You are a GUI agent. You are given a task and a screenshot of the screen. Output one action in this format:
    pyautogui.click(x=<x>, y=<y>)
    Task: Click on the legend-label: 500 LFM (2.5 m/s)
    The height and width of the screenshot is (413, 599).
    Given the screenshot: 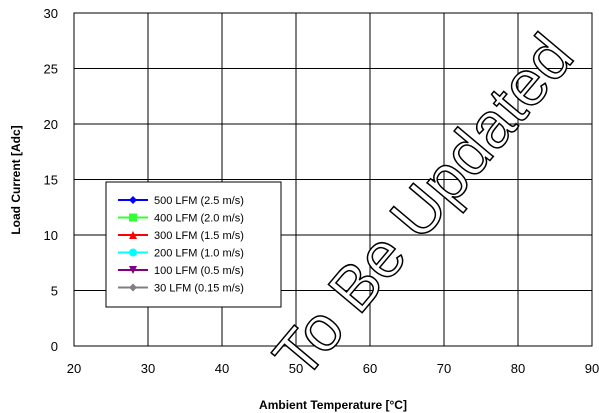 What is the action you would take?
    pyautogui.click(x=199, y=201)
    